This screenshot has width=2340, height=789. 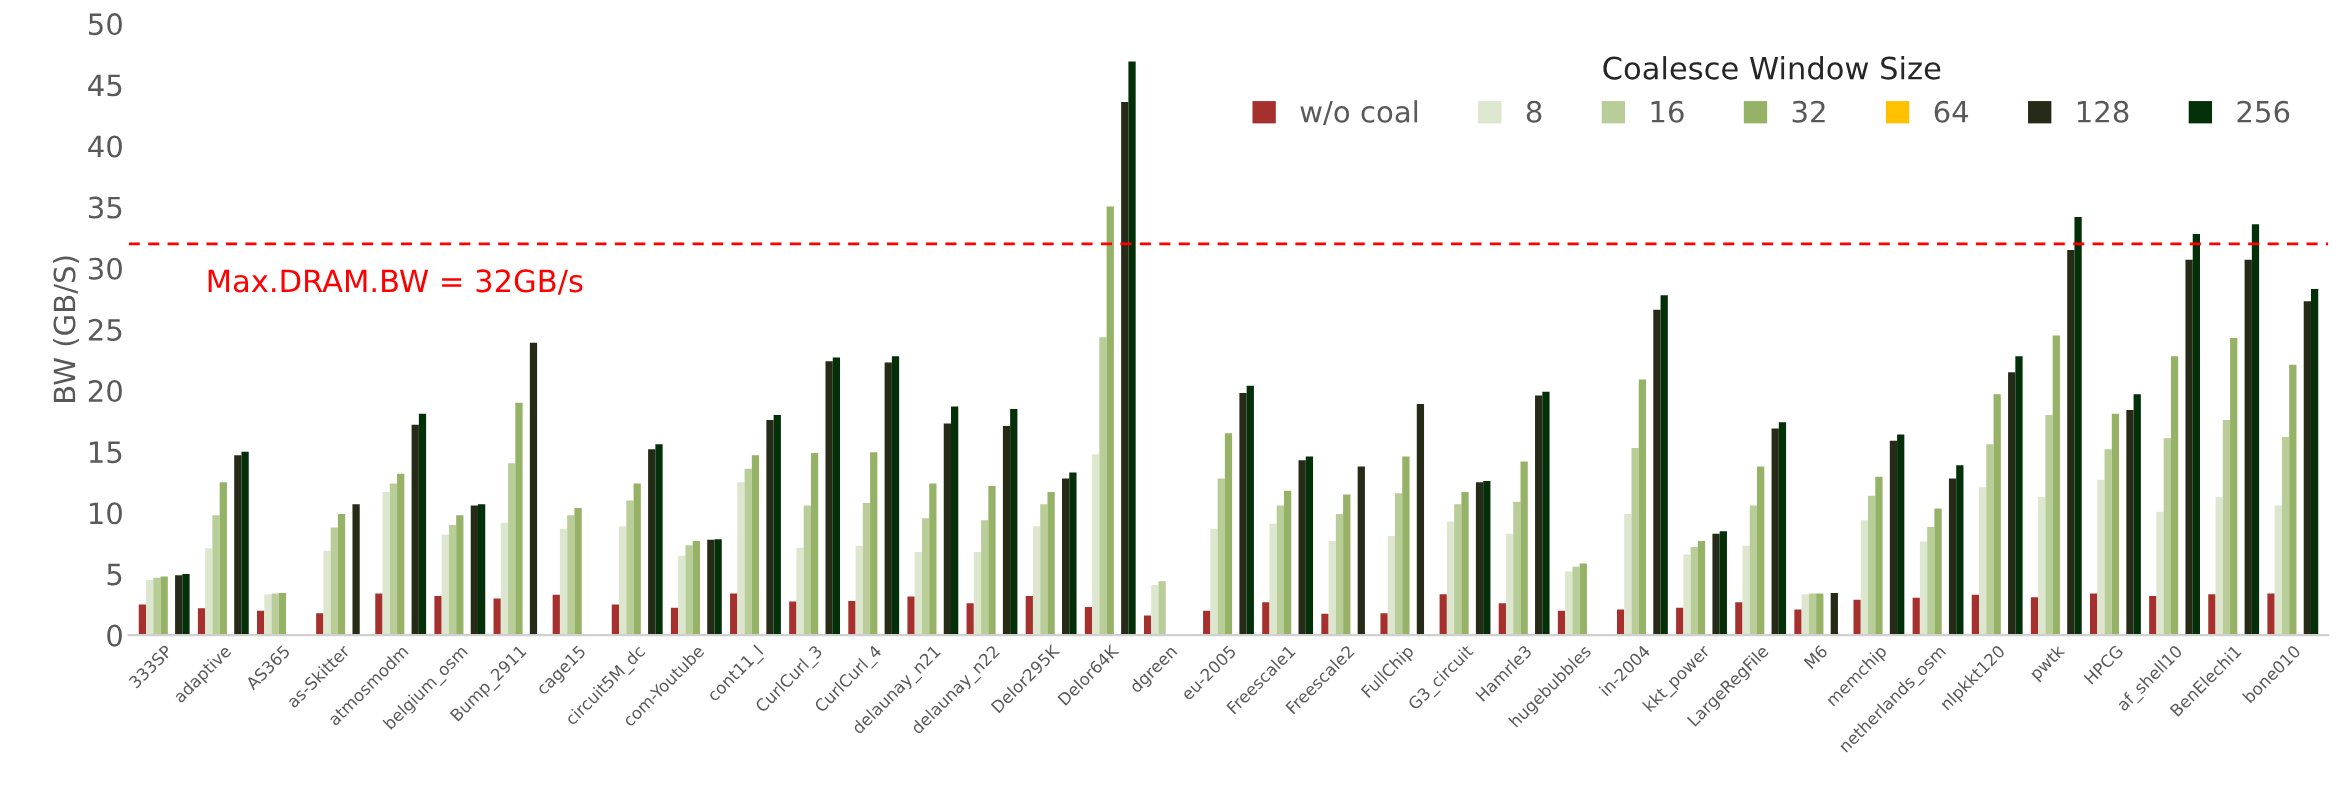 I want to click on y-tick-label: 5, so click(x=114, y=574).